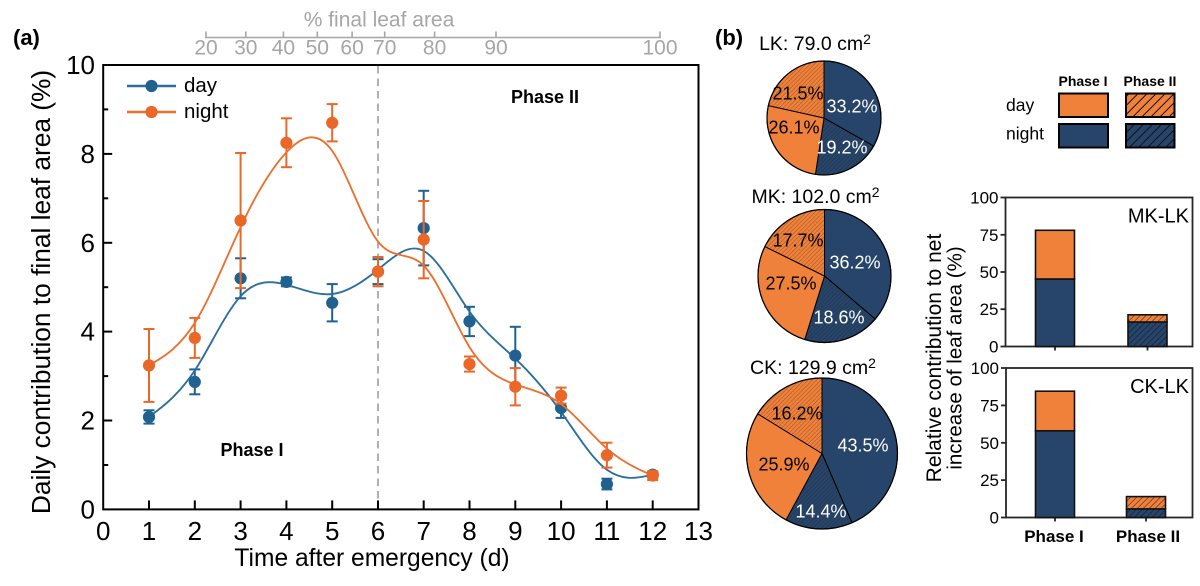 This screenshot has width=1200, height=586. I want to click on svg-text: 36.2%, so click(854, 262).